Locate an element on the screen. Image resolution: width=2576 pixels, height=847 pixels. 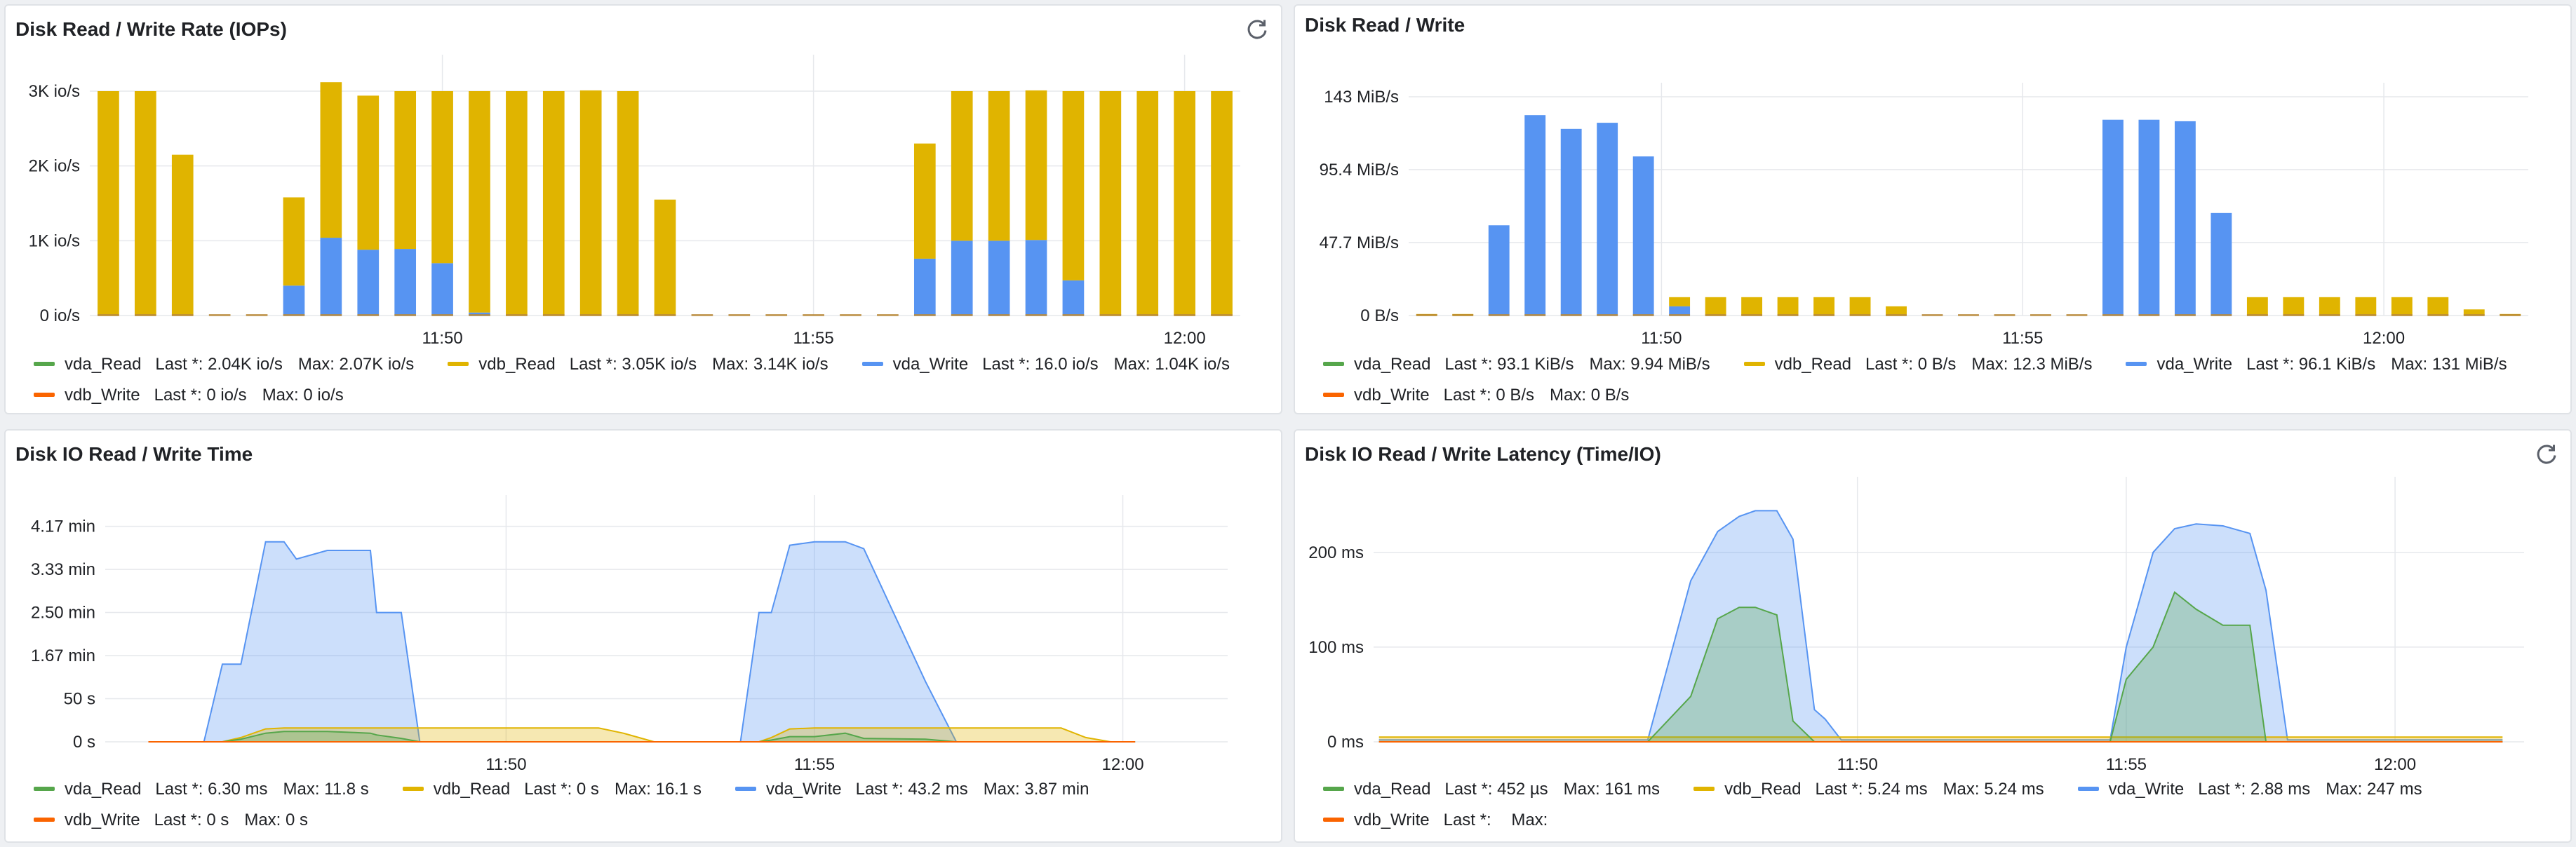
legend-max-value: Max: 161 ms is located at coordinates (1612, 789).